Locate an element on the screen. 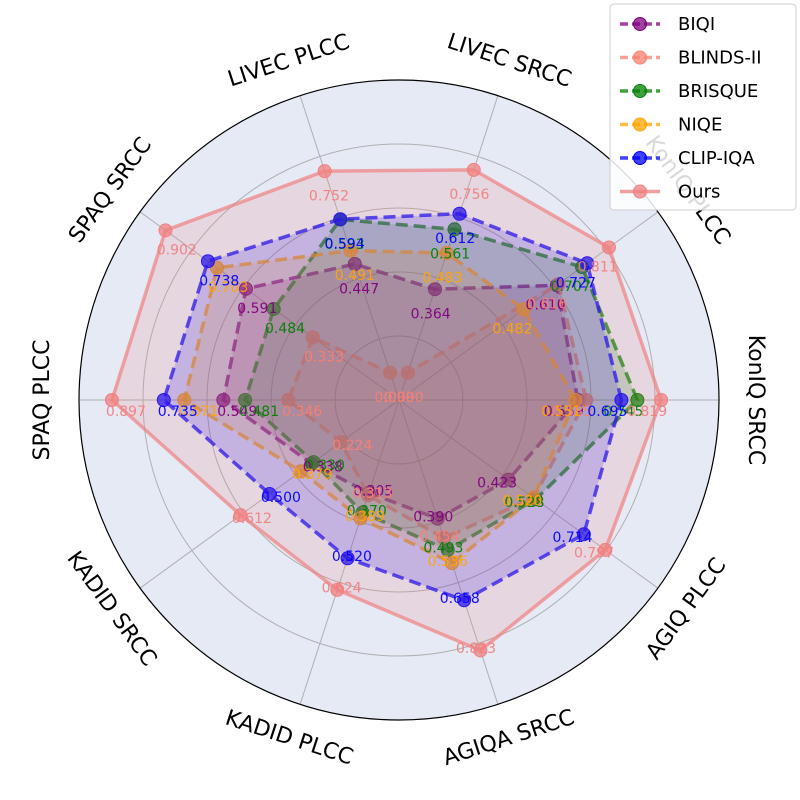 The image size is (800, 800). data-label: 0.738 is located at coordinates (219, 281).